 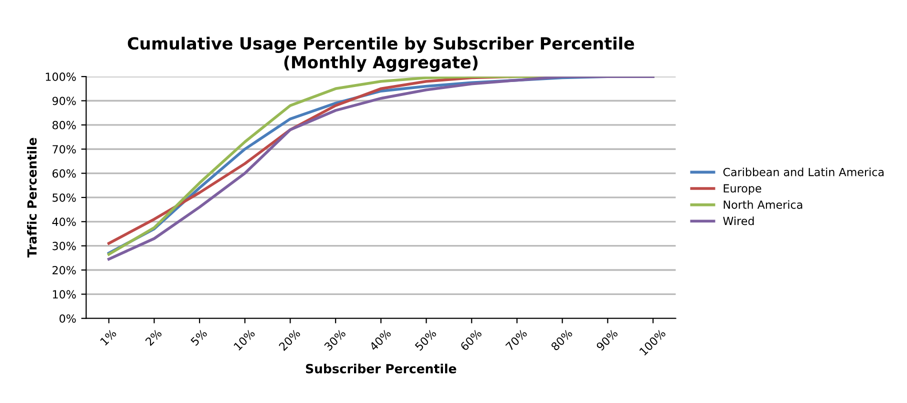 I want to click on y-tick-label: 60%, so click(x=64, y=173).